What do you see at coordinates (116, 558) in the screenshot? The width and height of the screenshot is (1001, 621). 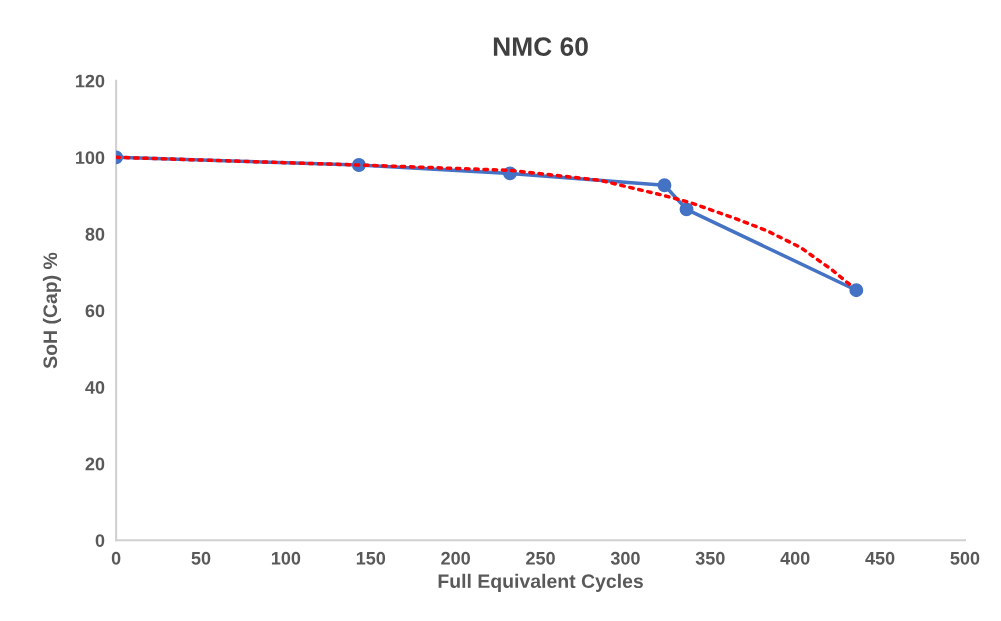 I see `x-tick-label: 0` at bounding box center [116, 558].